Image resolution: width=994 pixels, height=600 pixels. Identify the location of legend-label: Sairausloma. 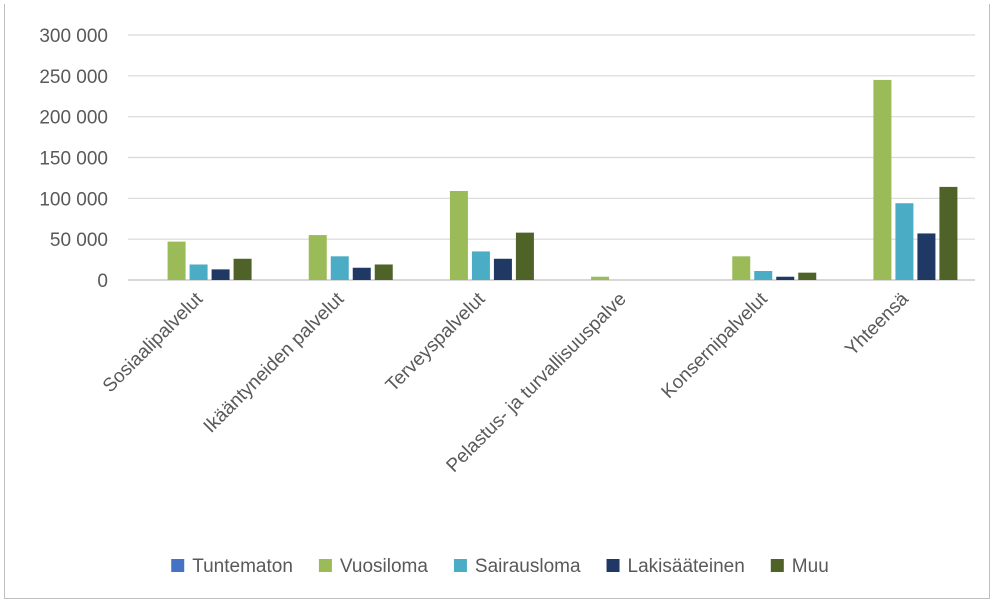
(528, 566).